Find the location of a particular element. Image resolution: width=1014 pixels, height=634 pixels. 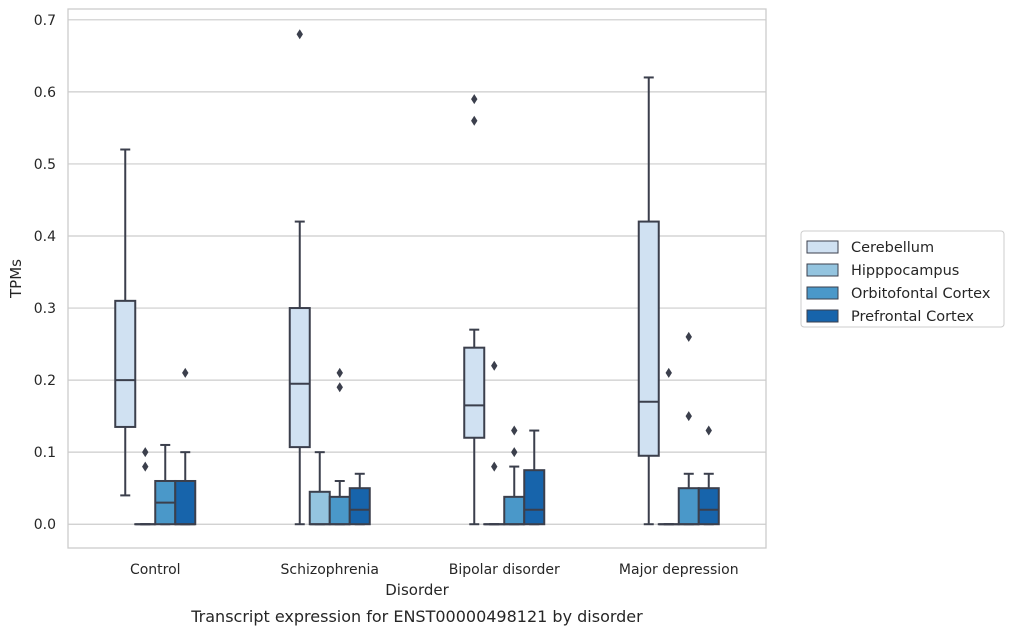

legend-frame is located at coordinates (902, 279).